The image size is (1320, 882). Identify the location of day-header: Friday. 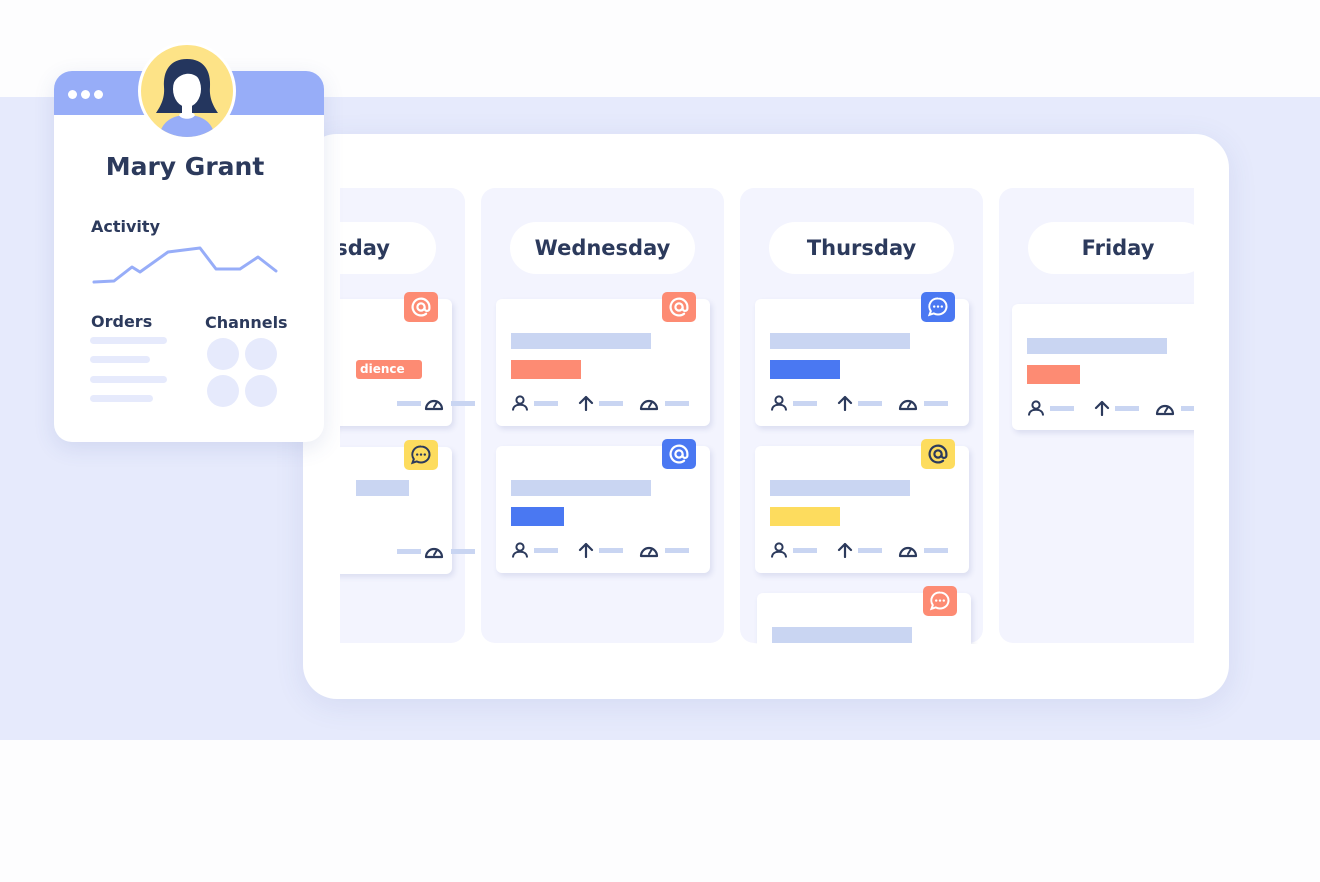
(1111, 248).